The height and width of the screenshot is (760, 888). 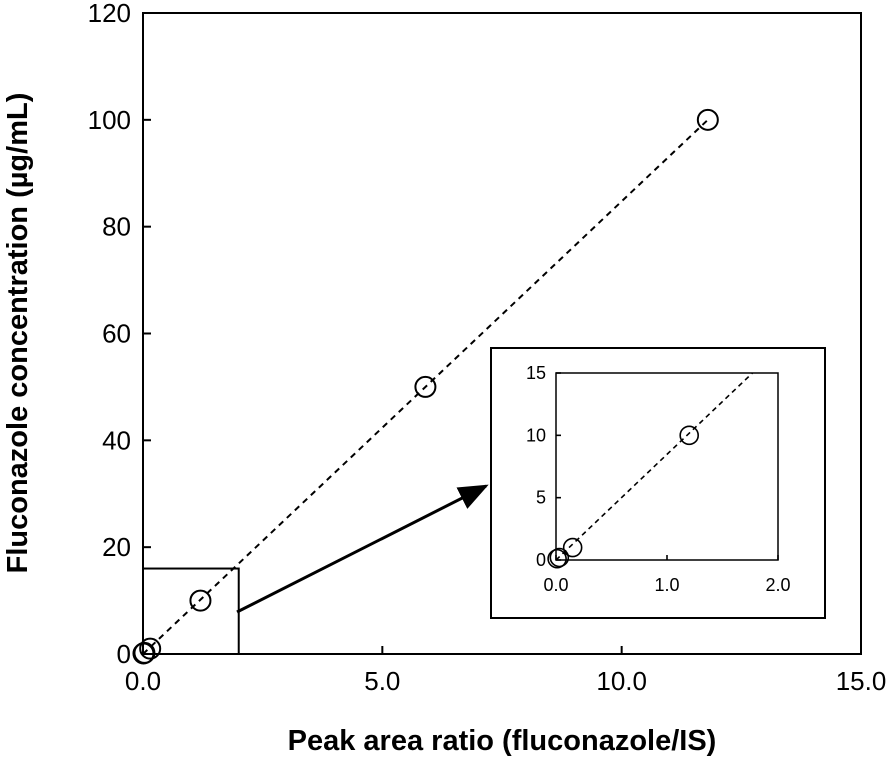 I want to click on y-tick-label: 80, so click(x=116, y=227).